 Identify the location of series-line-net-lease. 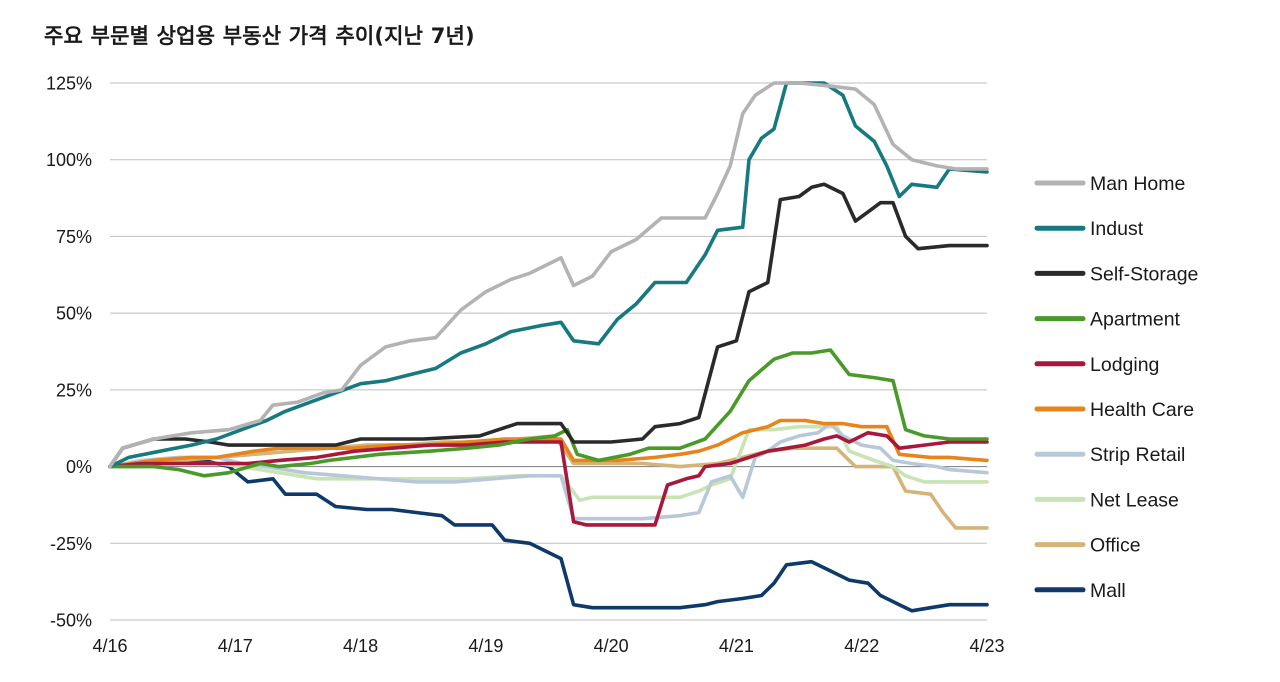
(548, 463).